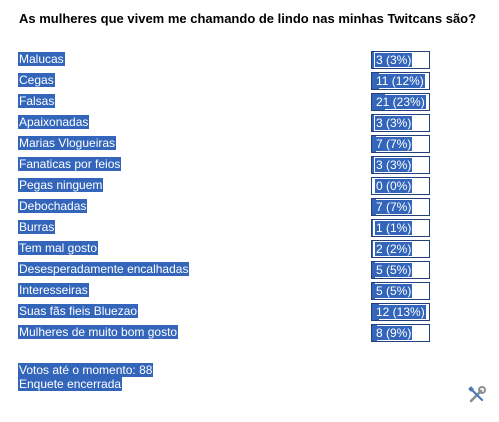  Describe the element at coordinates (249, 82) in the screenshot. I see `poll-option-row: Cegas 11 (12%)` at that location.